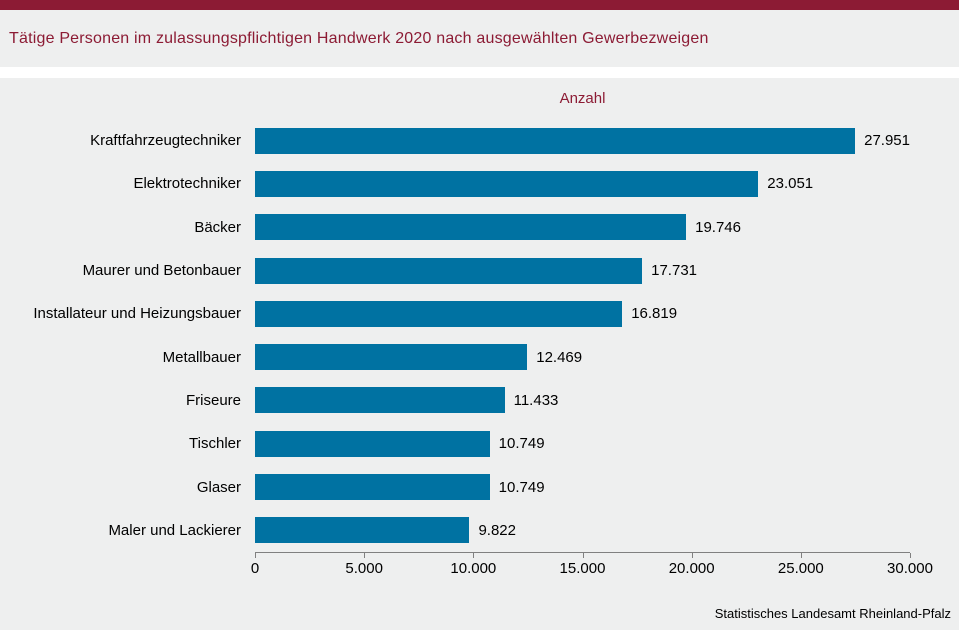 The width and height of the screenshot is (959, 630). Describe the element at coordinates (691, 568) in the screenshot. I see `axis-tick-label: 20.000` at that location.